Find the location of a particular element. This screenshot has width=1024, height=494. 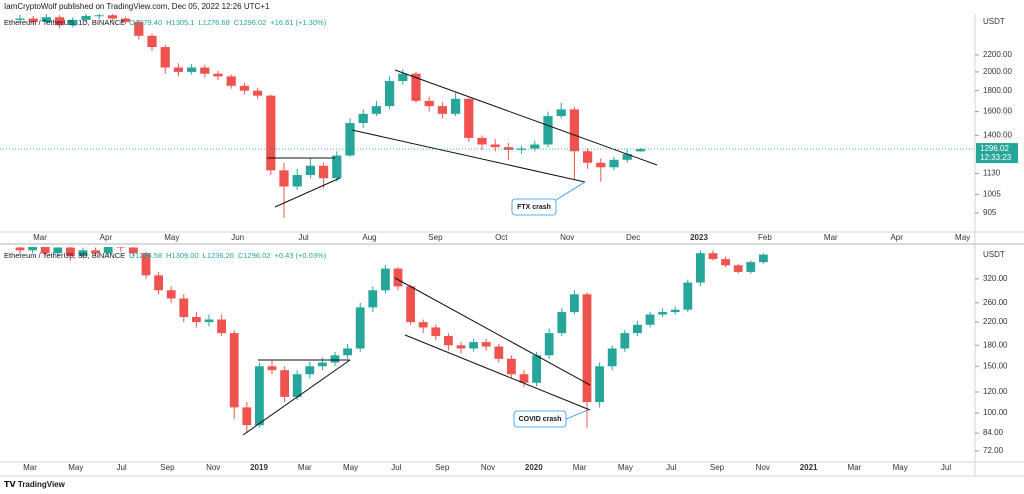

x-tick-label: Feb is located at coordinates (765, 237).